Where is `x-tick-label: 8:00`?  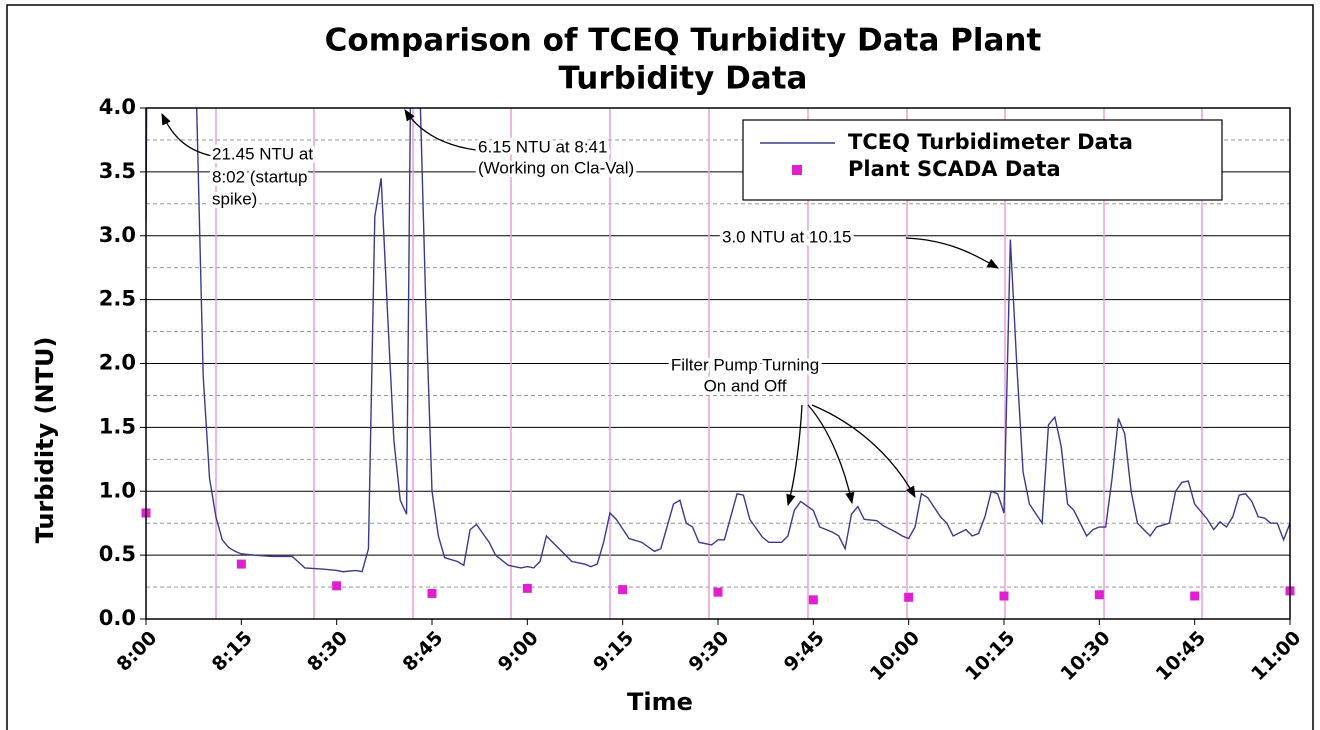
x-tick-label: 8:00 is located at coordinates (136, 651).